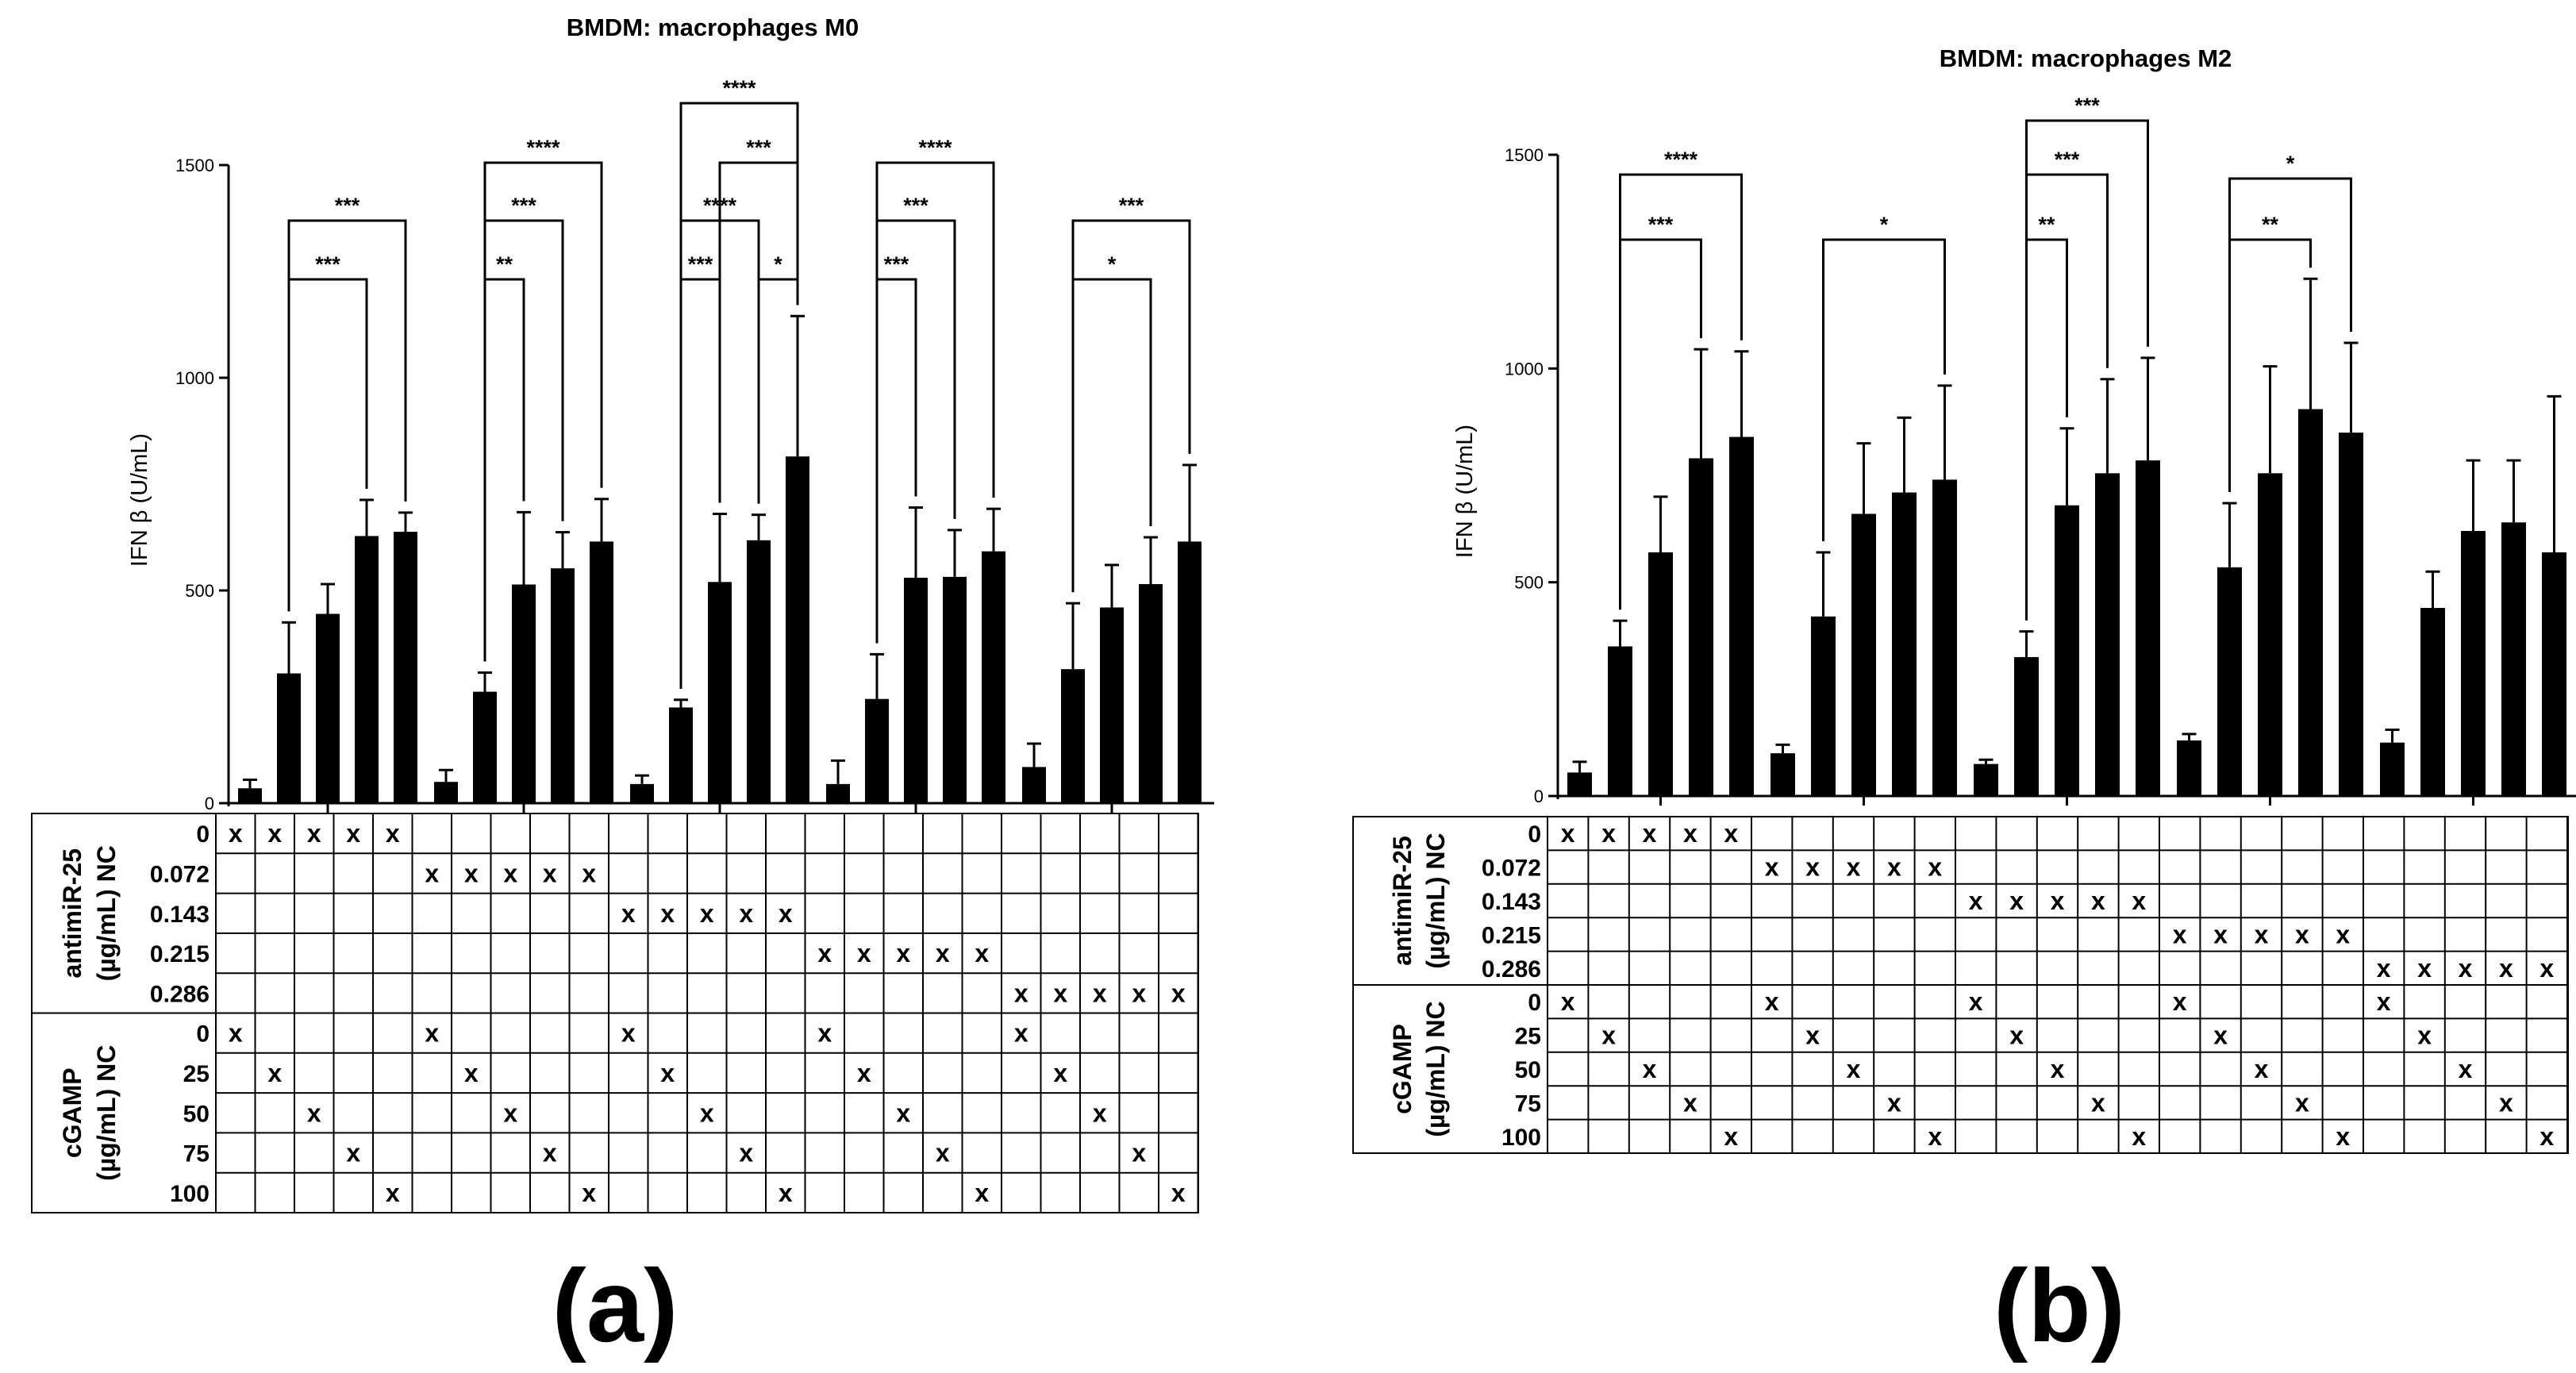 Image resolution: width=2576 pixels, height=1373 pixels. What do you see at coordinates (106, 1113) in the screenshot?
I see `table-group-label: (µg/mL) NC` at bounding box center [106, 1113].